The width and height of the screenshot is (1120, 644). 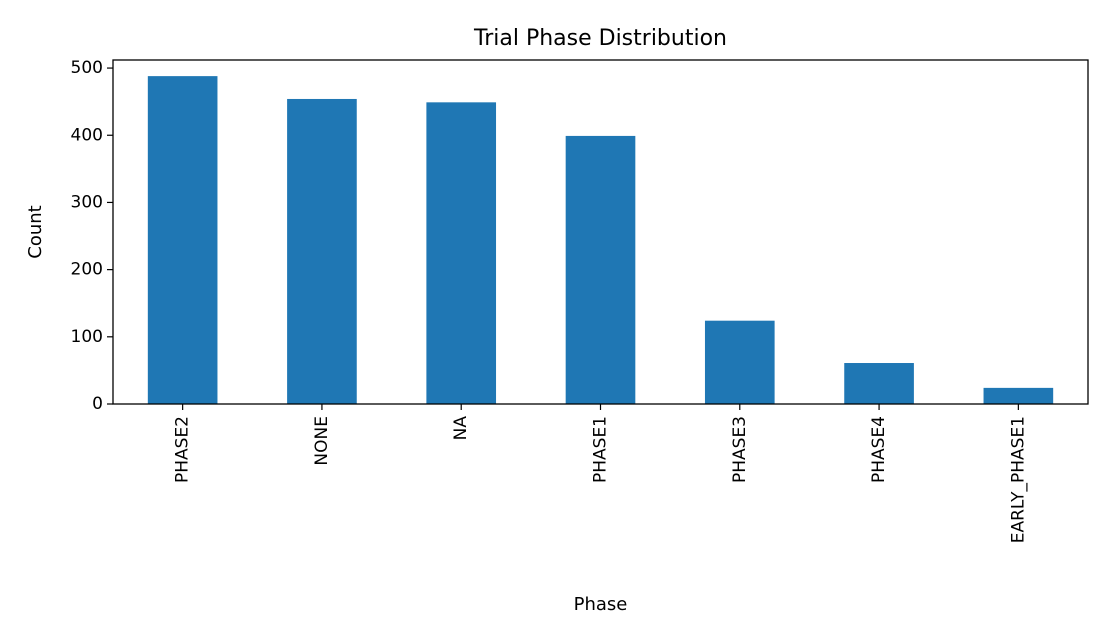 What do you see at coordinates (35, 231) in the screenshot?
I see `y-axis-label: Count` at bounding box center [35, 231].